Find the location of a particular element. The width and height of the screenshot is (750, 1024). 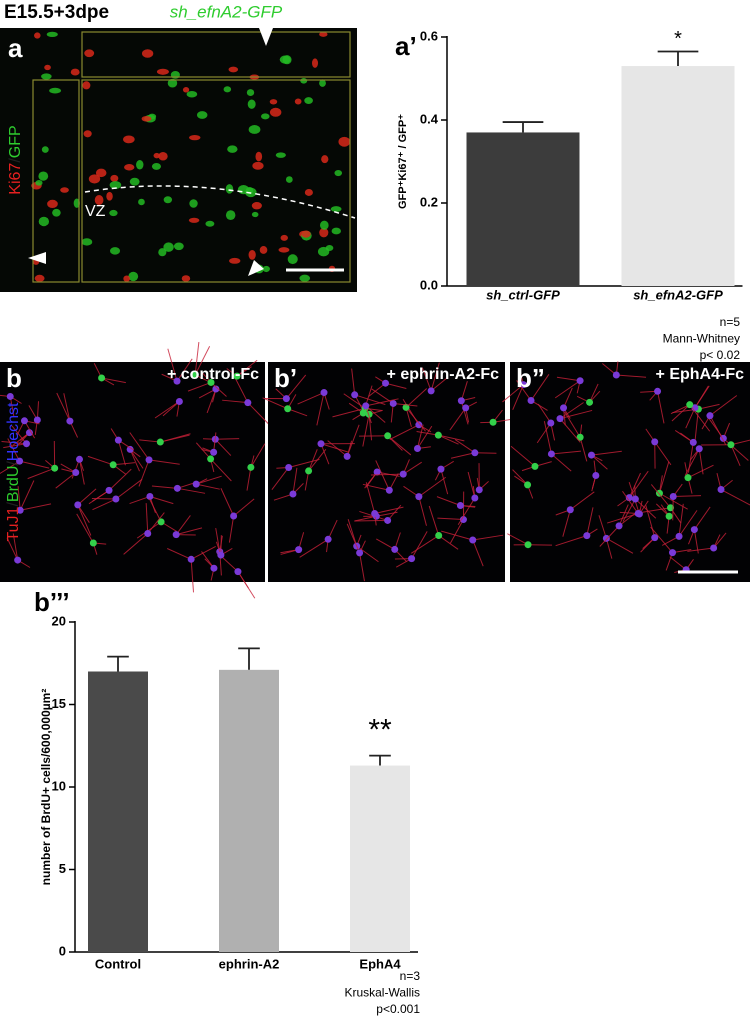

panel-letter: b’’’ is located at coordinates (52, 602).